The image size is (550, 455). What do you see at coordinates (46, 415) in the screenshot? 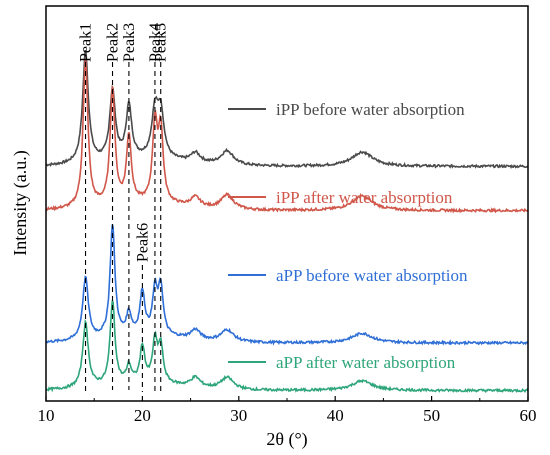
I see `x-tick-label-1: 10` at bounding box center [46, 415].